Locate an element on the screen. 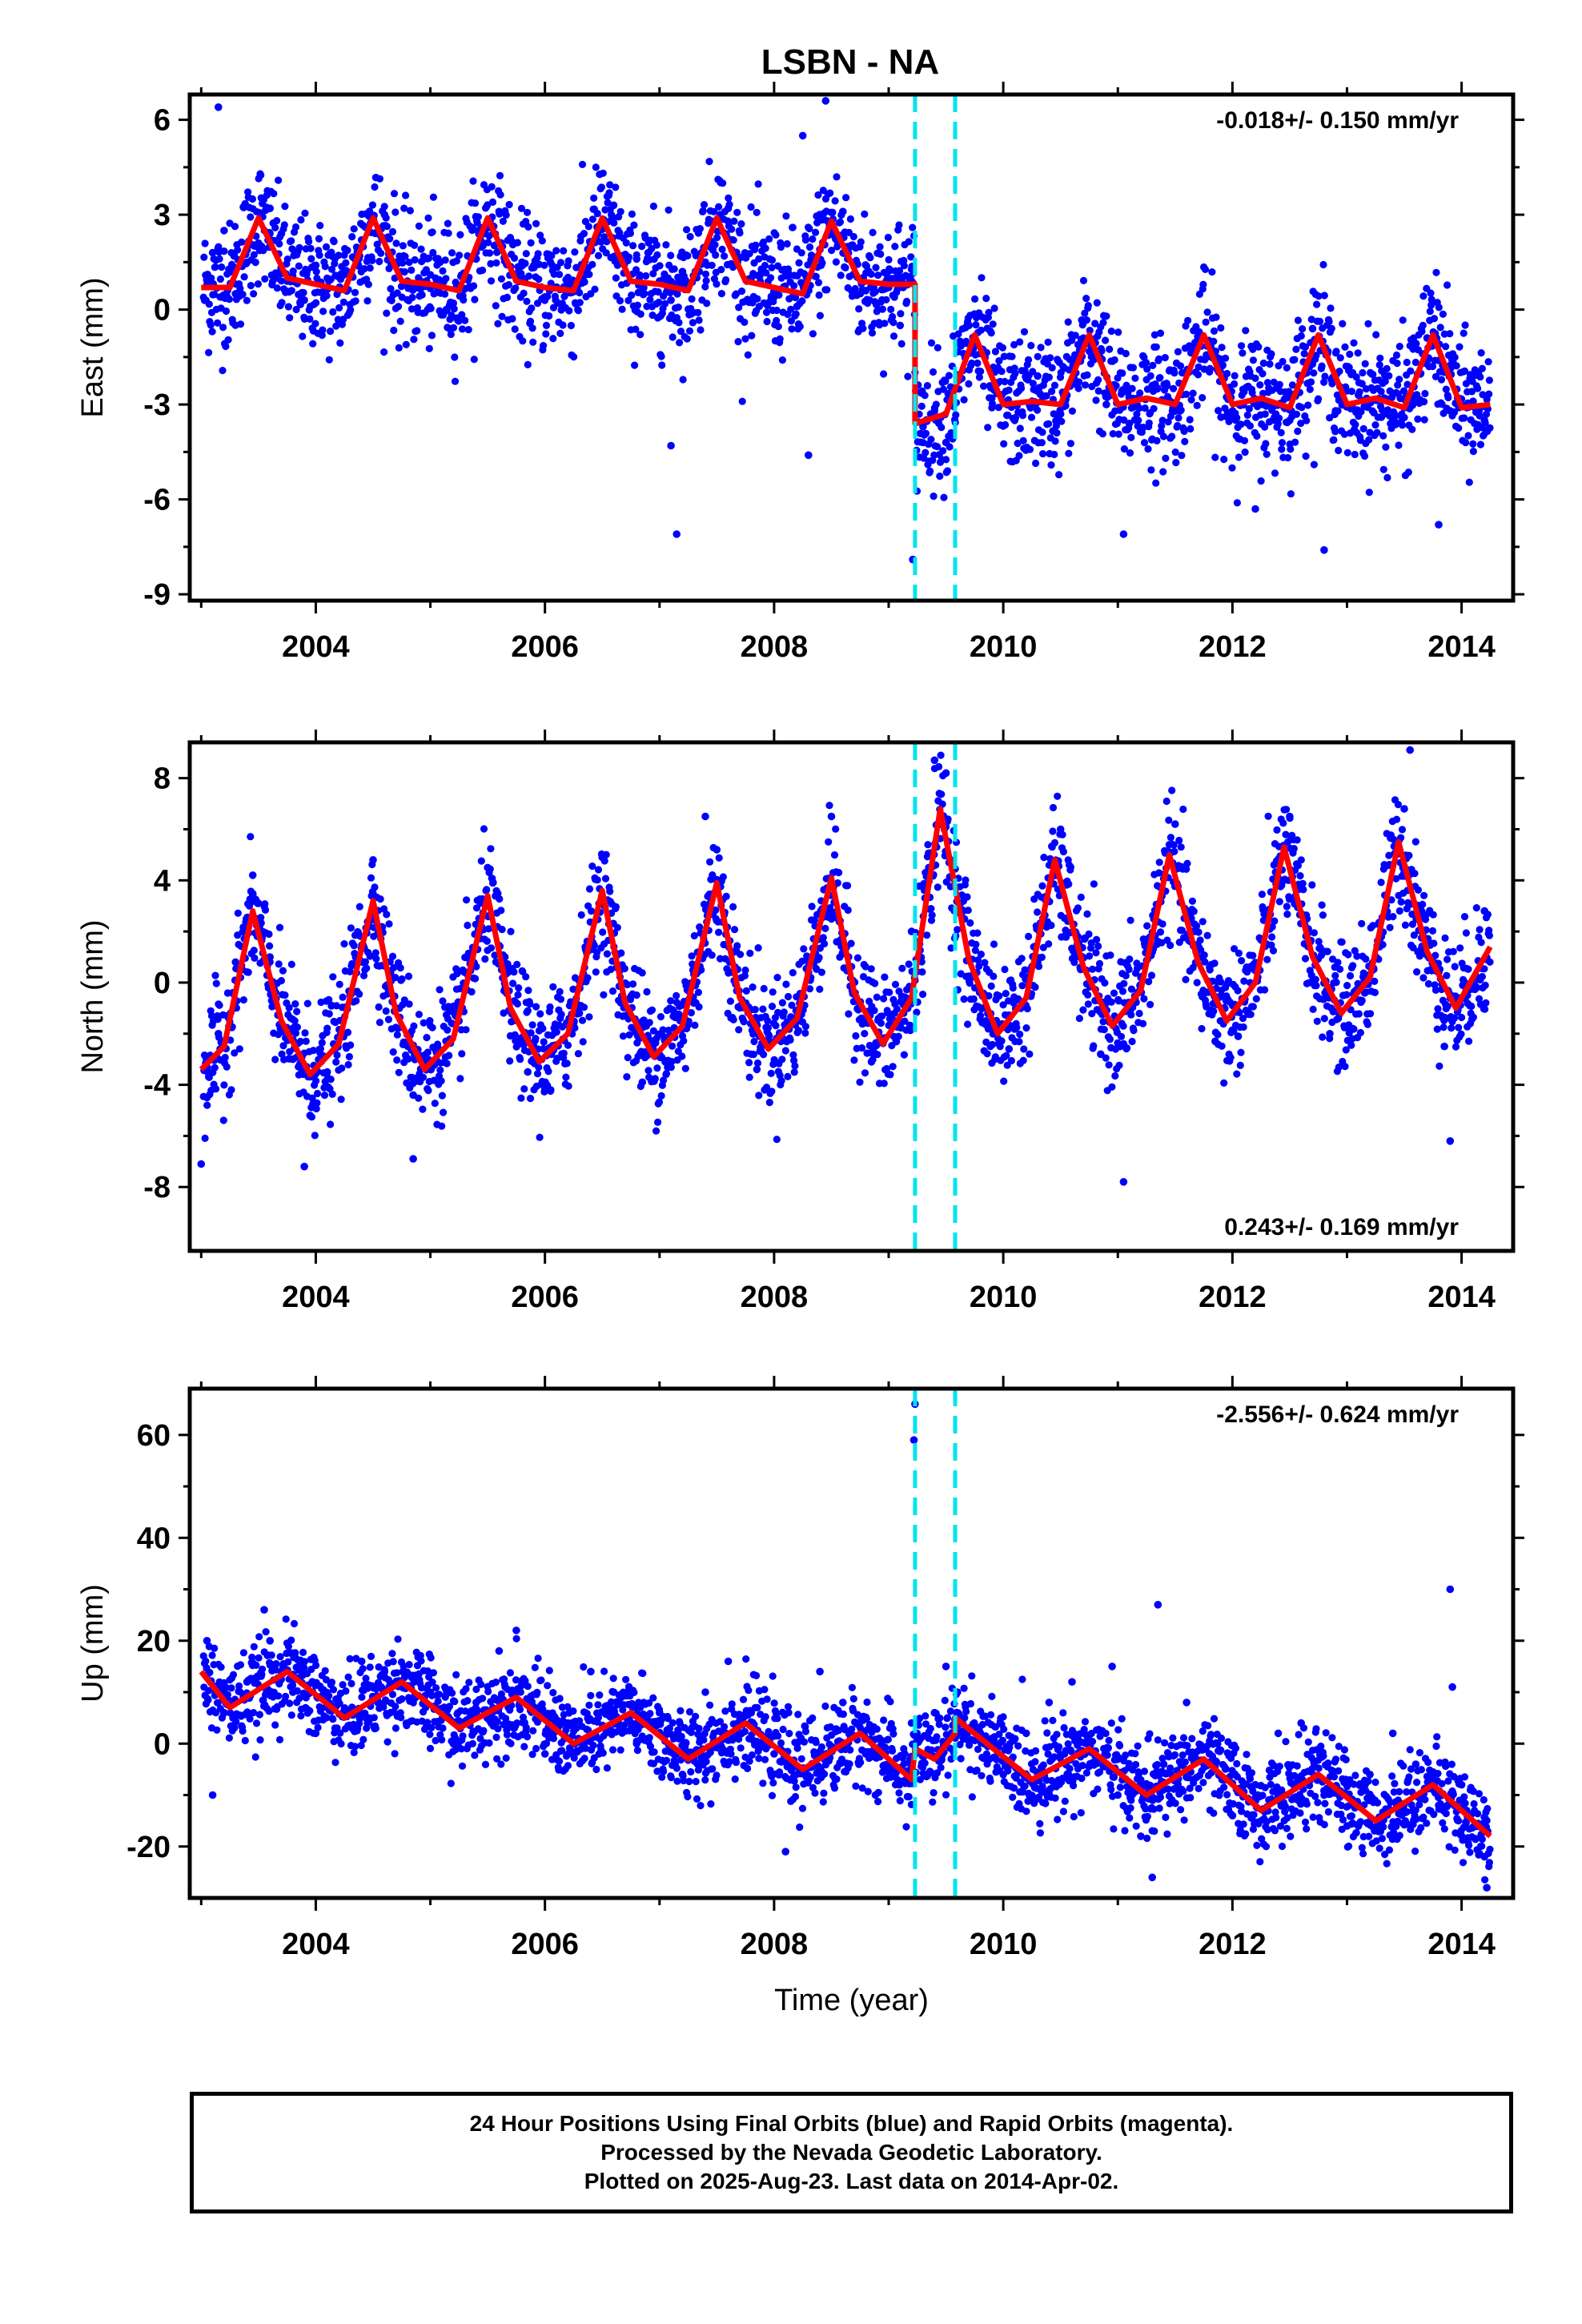 Image resolution: width=1582 pixels, height=2324 pixels. y-tick-label: -3 is located at coordinates (157, 405).